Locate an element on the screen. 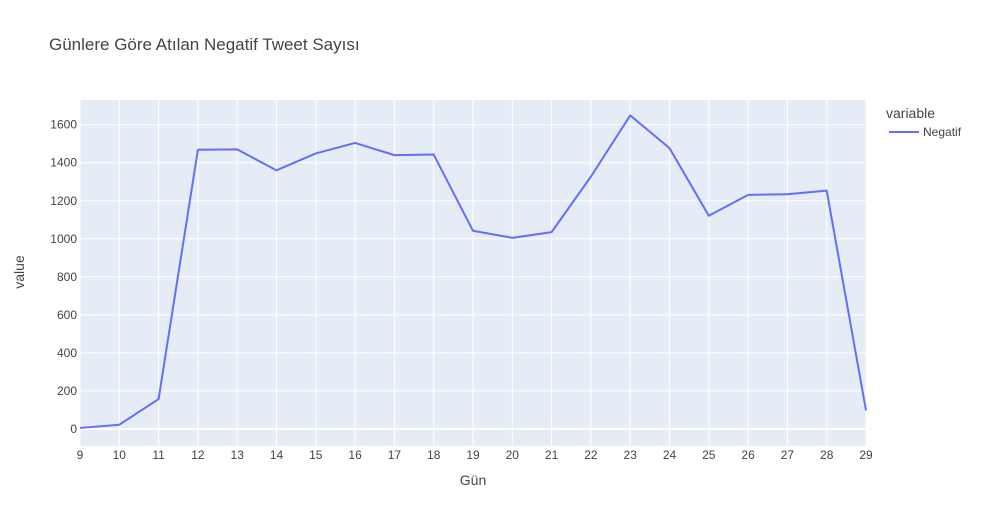 The height and width of the screenshot is (525, 983). x-tick-label: 17 is located at coordinates (395, 455).